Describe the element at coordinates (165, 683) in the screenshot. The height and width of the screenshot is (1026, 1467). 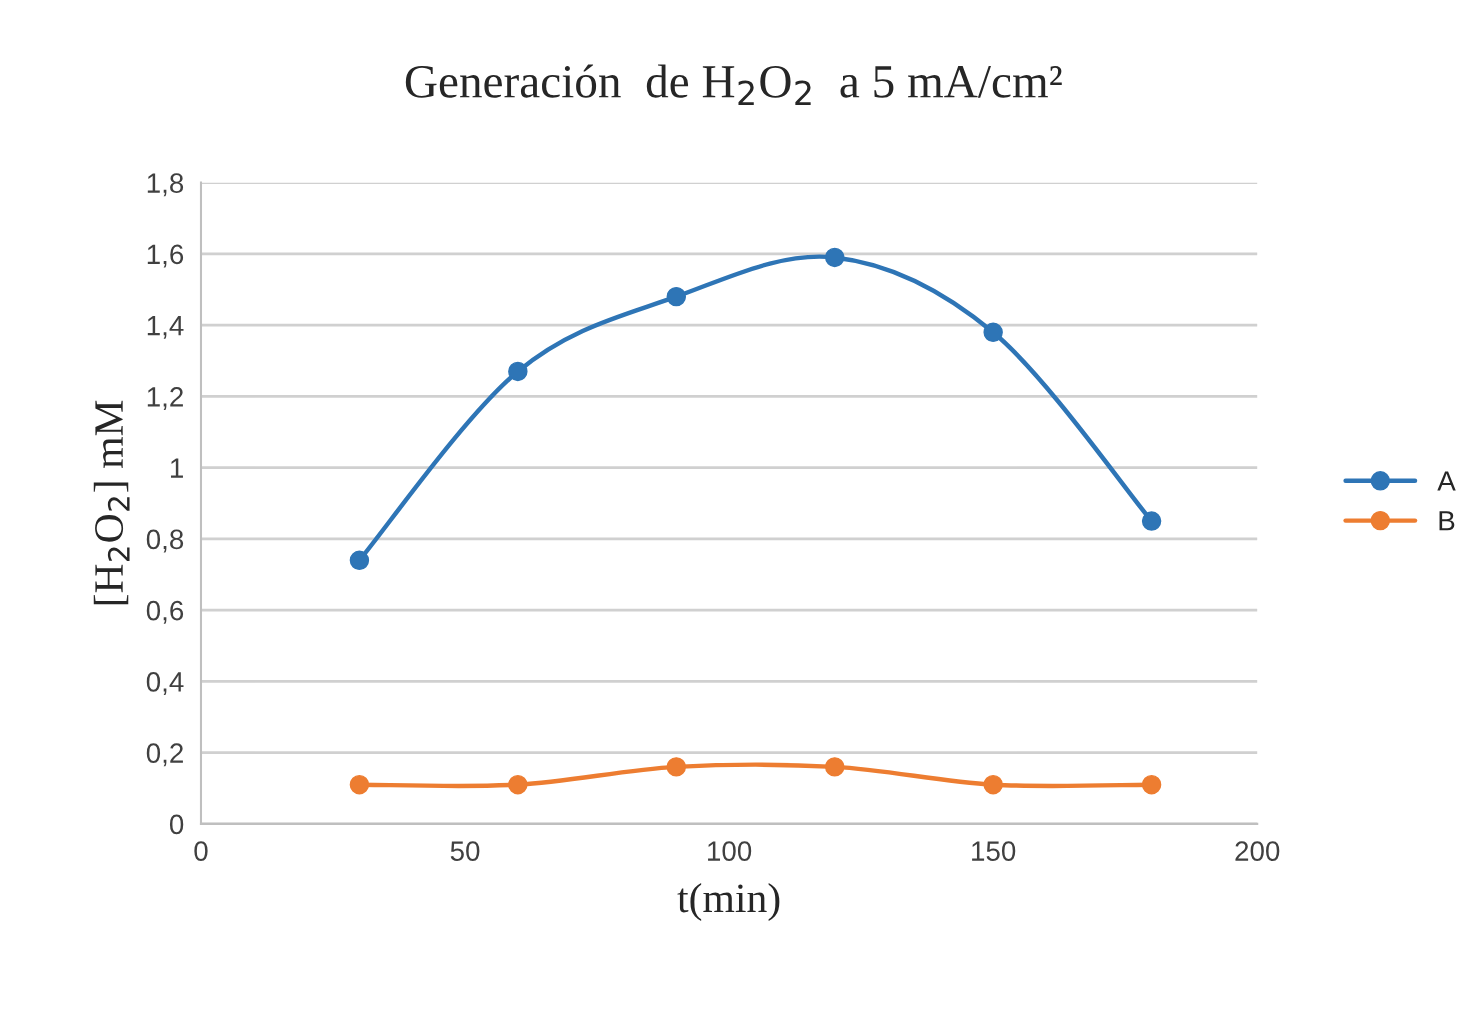
I see `y-tick-label: 0,4` at that location.